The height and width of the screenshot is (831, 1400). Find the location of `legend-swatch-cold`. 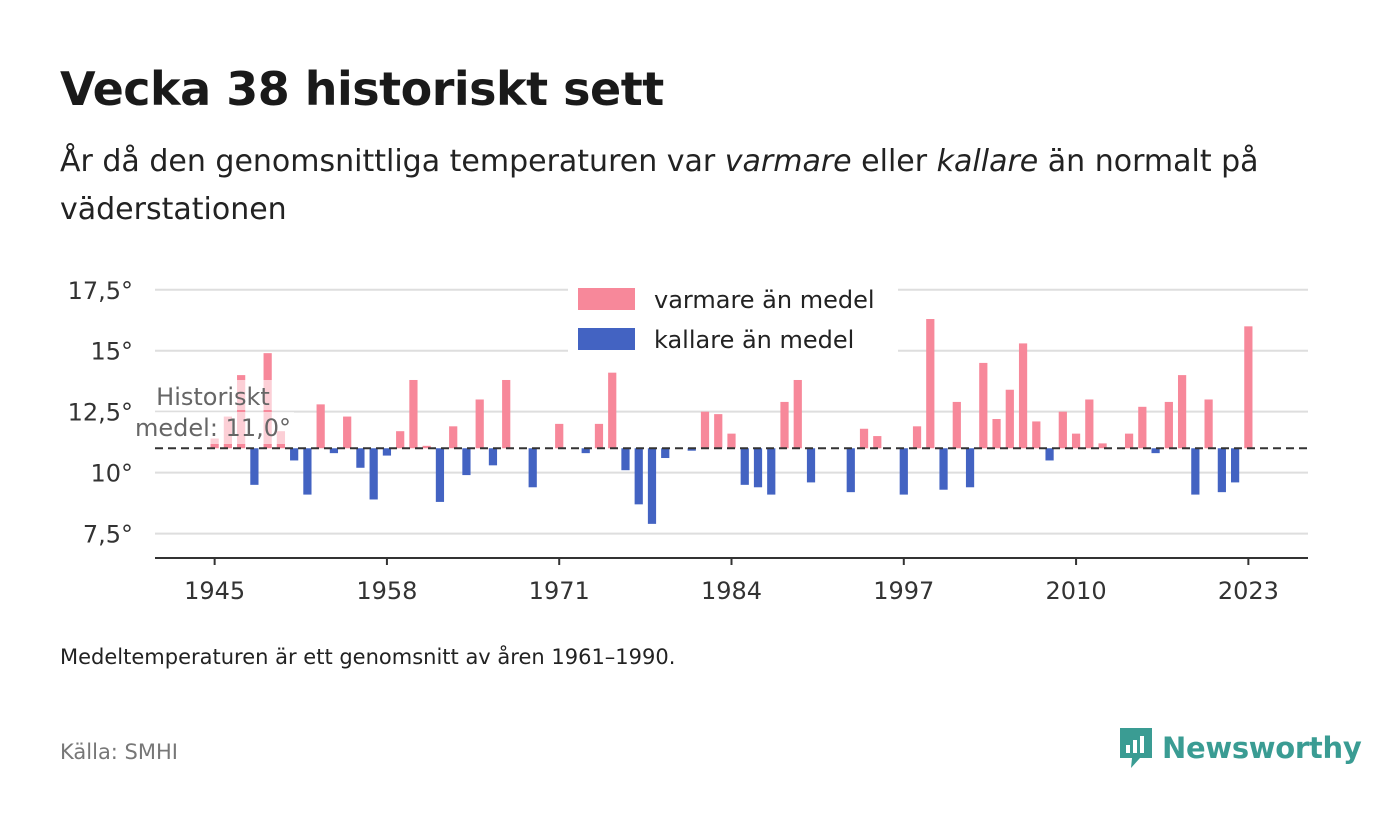

legend-swatch-cold is located at coordinates (606, 339).